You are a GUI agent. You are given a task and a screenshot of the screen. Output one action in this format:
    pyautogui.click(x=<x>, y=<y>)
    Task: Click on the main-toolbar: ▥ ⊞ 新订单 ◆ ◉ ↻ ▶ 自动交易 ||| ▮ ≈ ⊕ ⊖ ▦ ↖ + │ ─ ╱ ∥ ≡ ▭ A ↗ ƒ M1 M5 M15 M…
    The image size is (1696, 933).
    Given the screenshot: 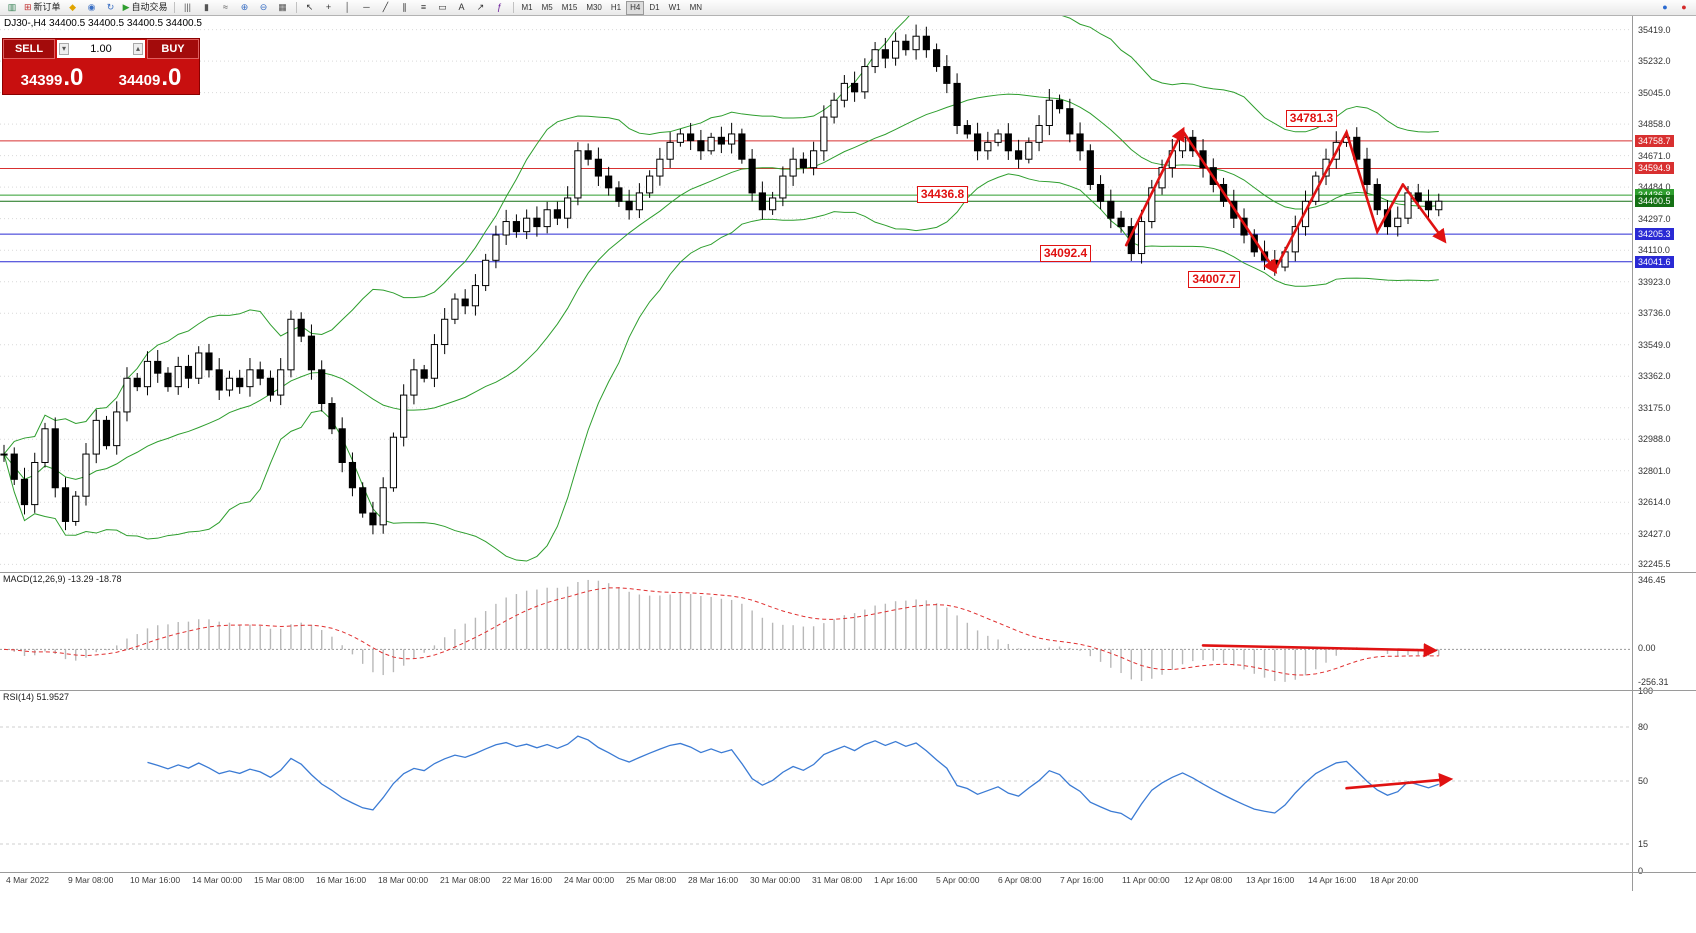 What is the action you would take?
    pyautogui.click(x=848, y=8)
    